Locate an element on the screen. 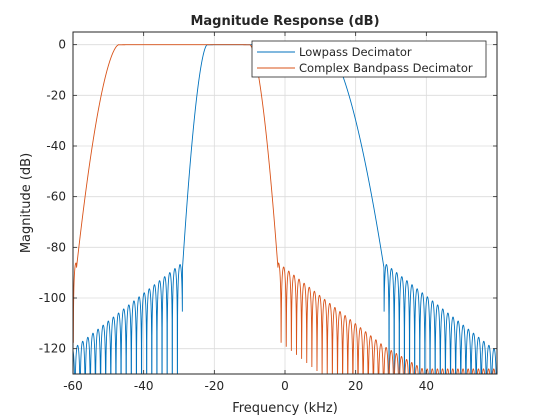 Image resolution: width=560 pixels, height=420 pixels. legend-label-lowpass: Lowpass Decimator is located at coordinates (355, 52).